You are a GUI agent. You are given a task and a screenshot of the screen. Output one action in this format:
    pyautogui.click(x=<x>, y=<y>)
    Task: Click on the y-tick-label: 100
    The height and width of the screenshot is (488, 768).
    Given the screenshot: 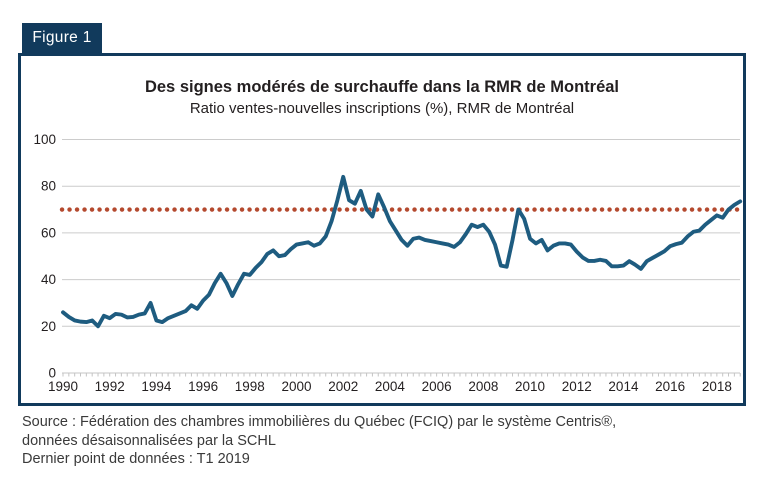 What is the action you would take?
    pyautogui.click(x=44, y=139)
    